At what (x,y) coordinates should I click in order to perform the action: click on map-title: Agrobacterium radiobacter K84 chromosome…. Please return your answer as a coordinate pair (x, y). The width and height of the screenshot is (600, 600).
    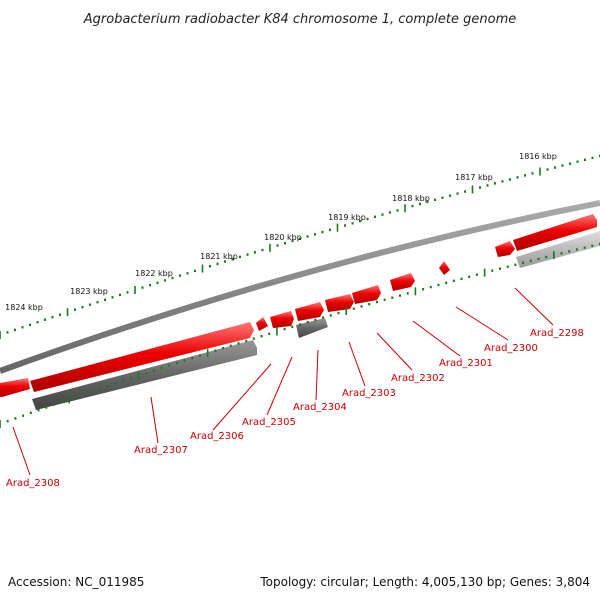
    Looking at the image, I should click on (299, 19).